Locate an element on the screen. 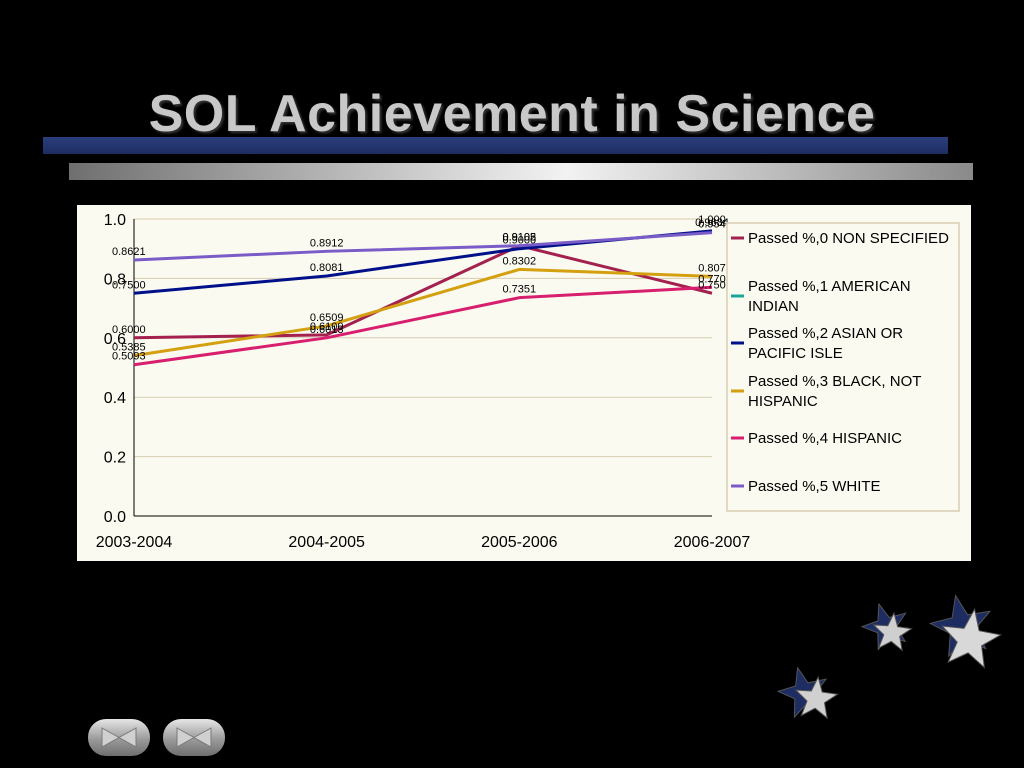 The height and width of the screenshot is (768, 1024). data-label: 0.6013 is located at coordinates (327, 330).